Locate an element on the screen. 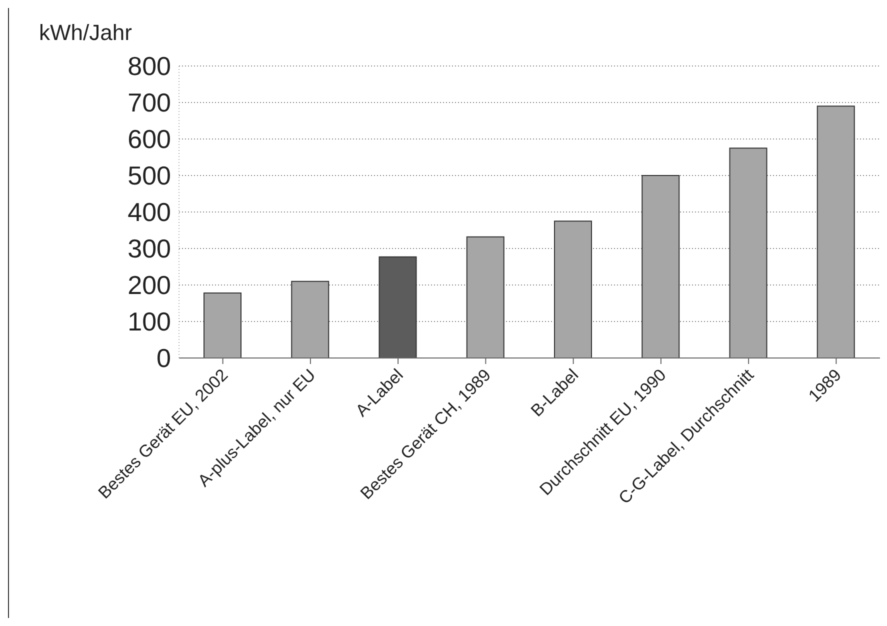 This screenshot has width=887, height=626. y-tick-label: 400 is located at coordinates (149, 212).